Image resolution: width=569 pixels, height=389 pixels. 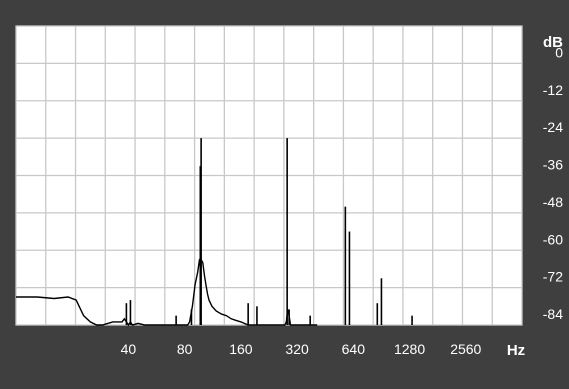 What do you see at coordinates (553, 90) in the screenshot?
I see `y-tick-label: -12` at bounding box center [553, 90].